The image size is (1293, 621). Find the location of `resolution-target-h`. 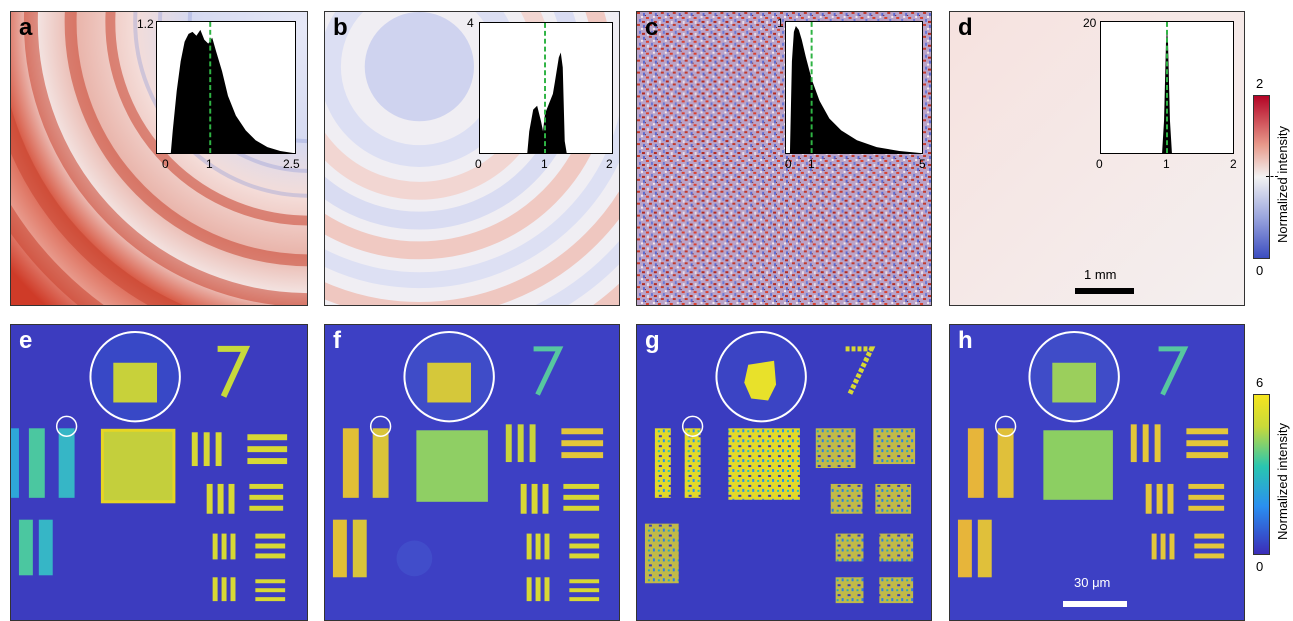

resolution-target-h is located at coordinates (1097, 472).